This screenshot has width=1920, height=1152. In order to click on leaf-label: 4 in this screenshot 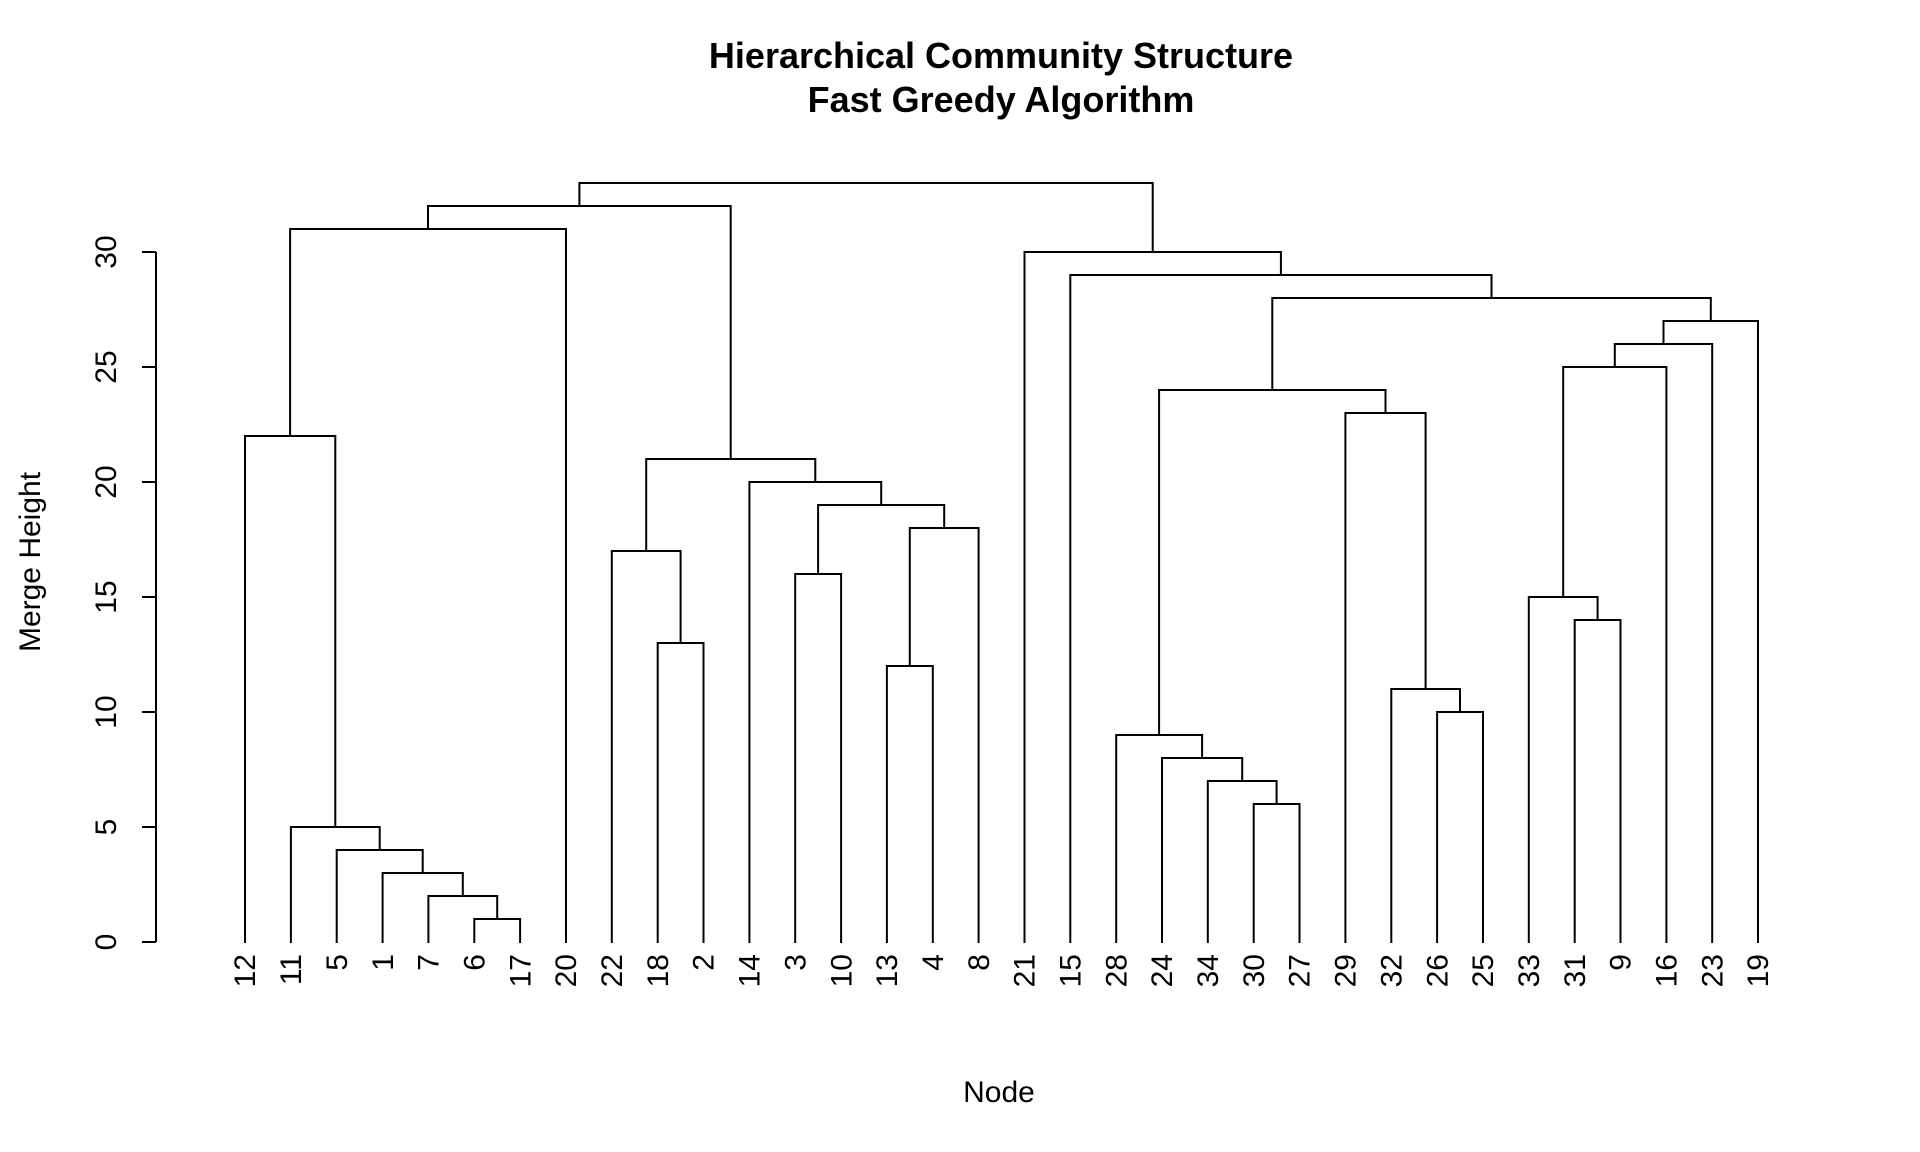, I will do `click(933, 962)`.